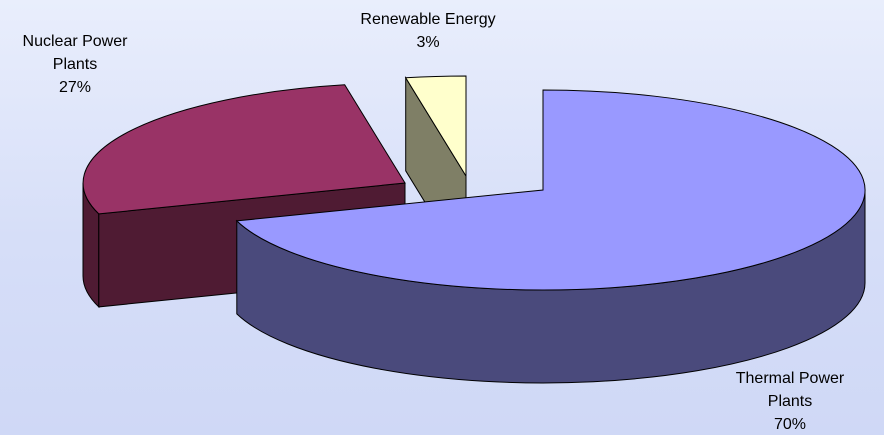 The height and width of the screenshot is (435, 884). I want to click on slice-percent-nuclear: 27%, so click(75, 87).